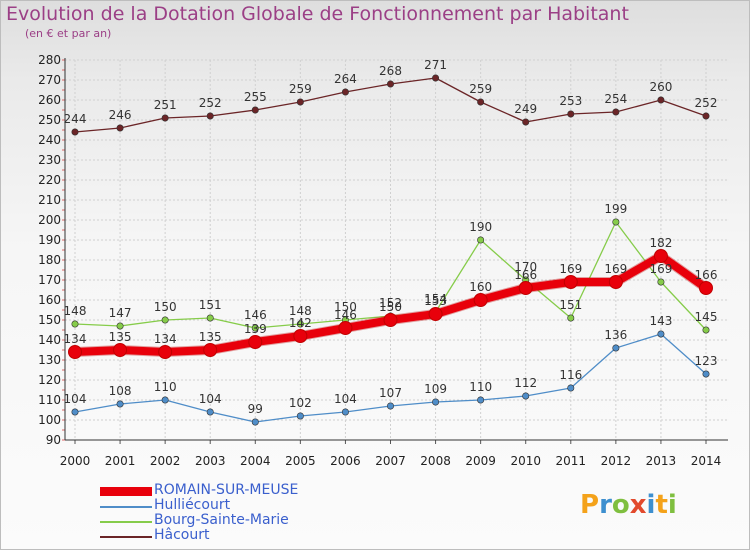 This screenshot has height=550, width=750. I want to click on logo-letter: o, so click(620, 505).